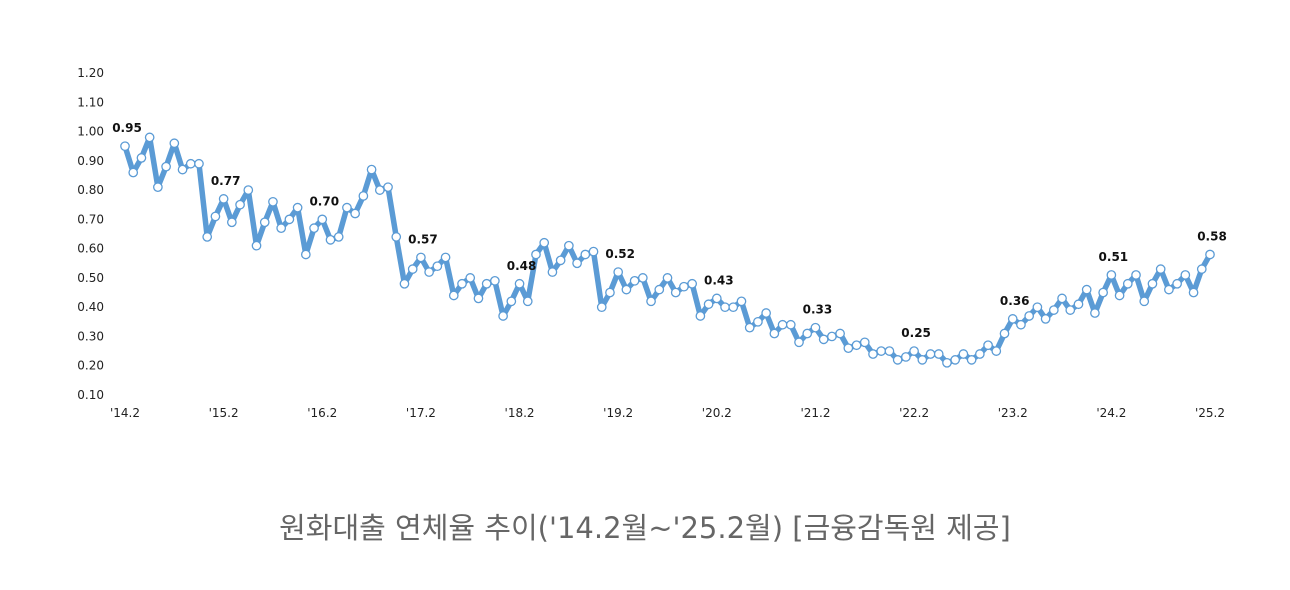  I want to click on y-tick-label: 0.50, so click(90, 278).